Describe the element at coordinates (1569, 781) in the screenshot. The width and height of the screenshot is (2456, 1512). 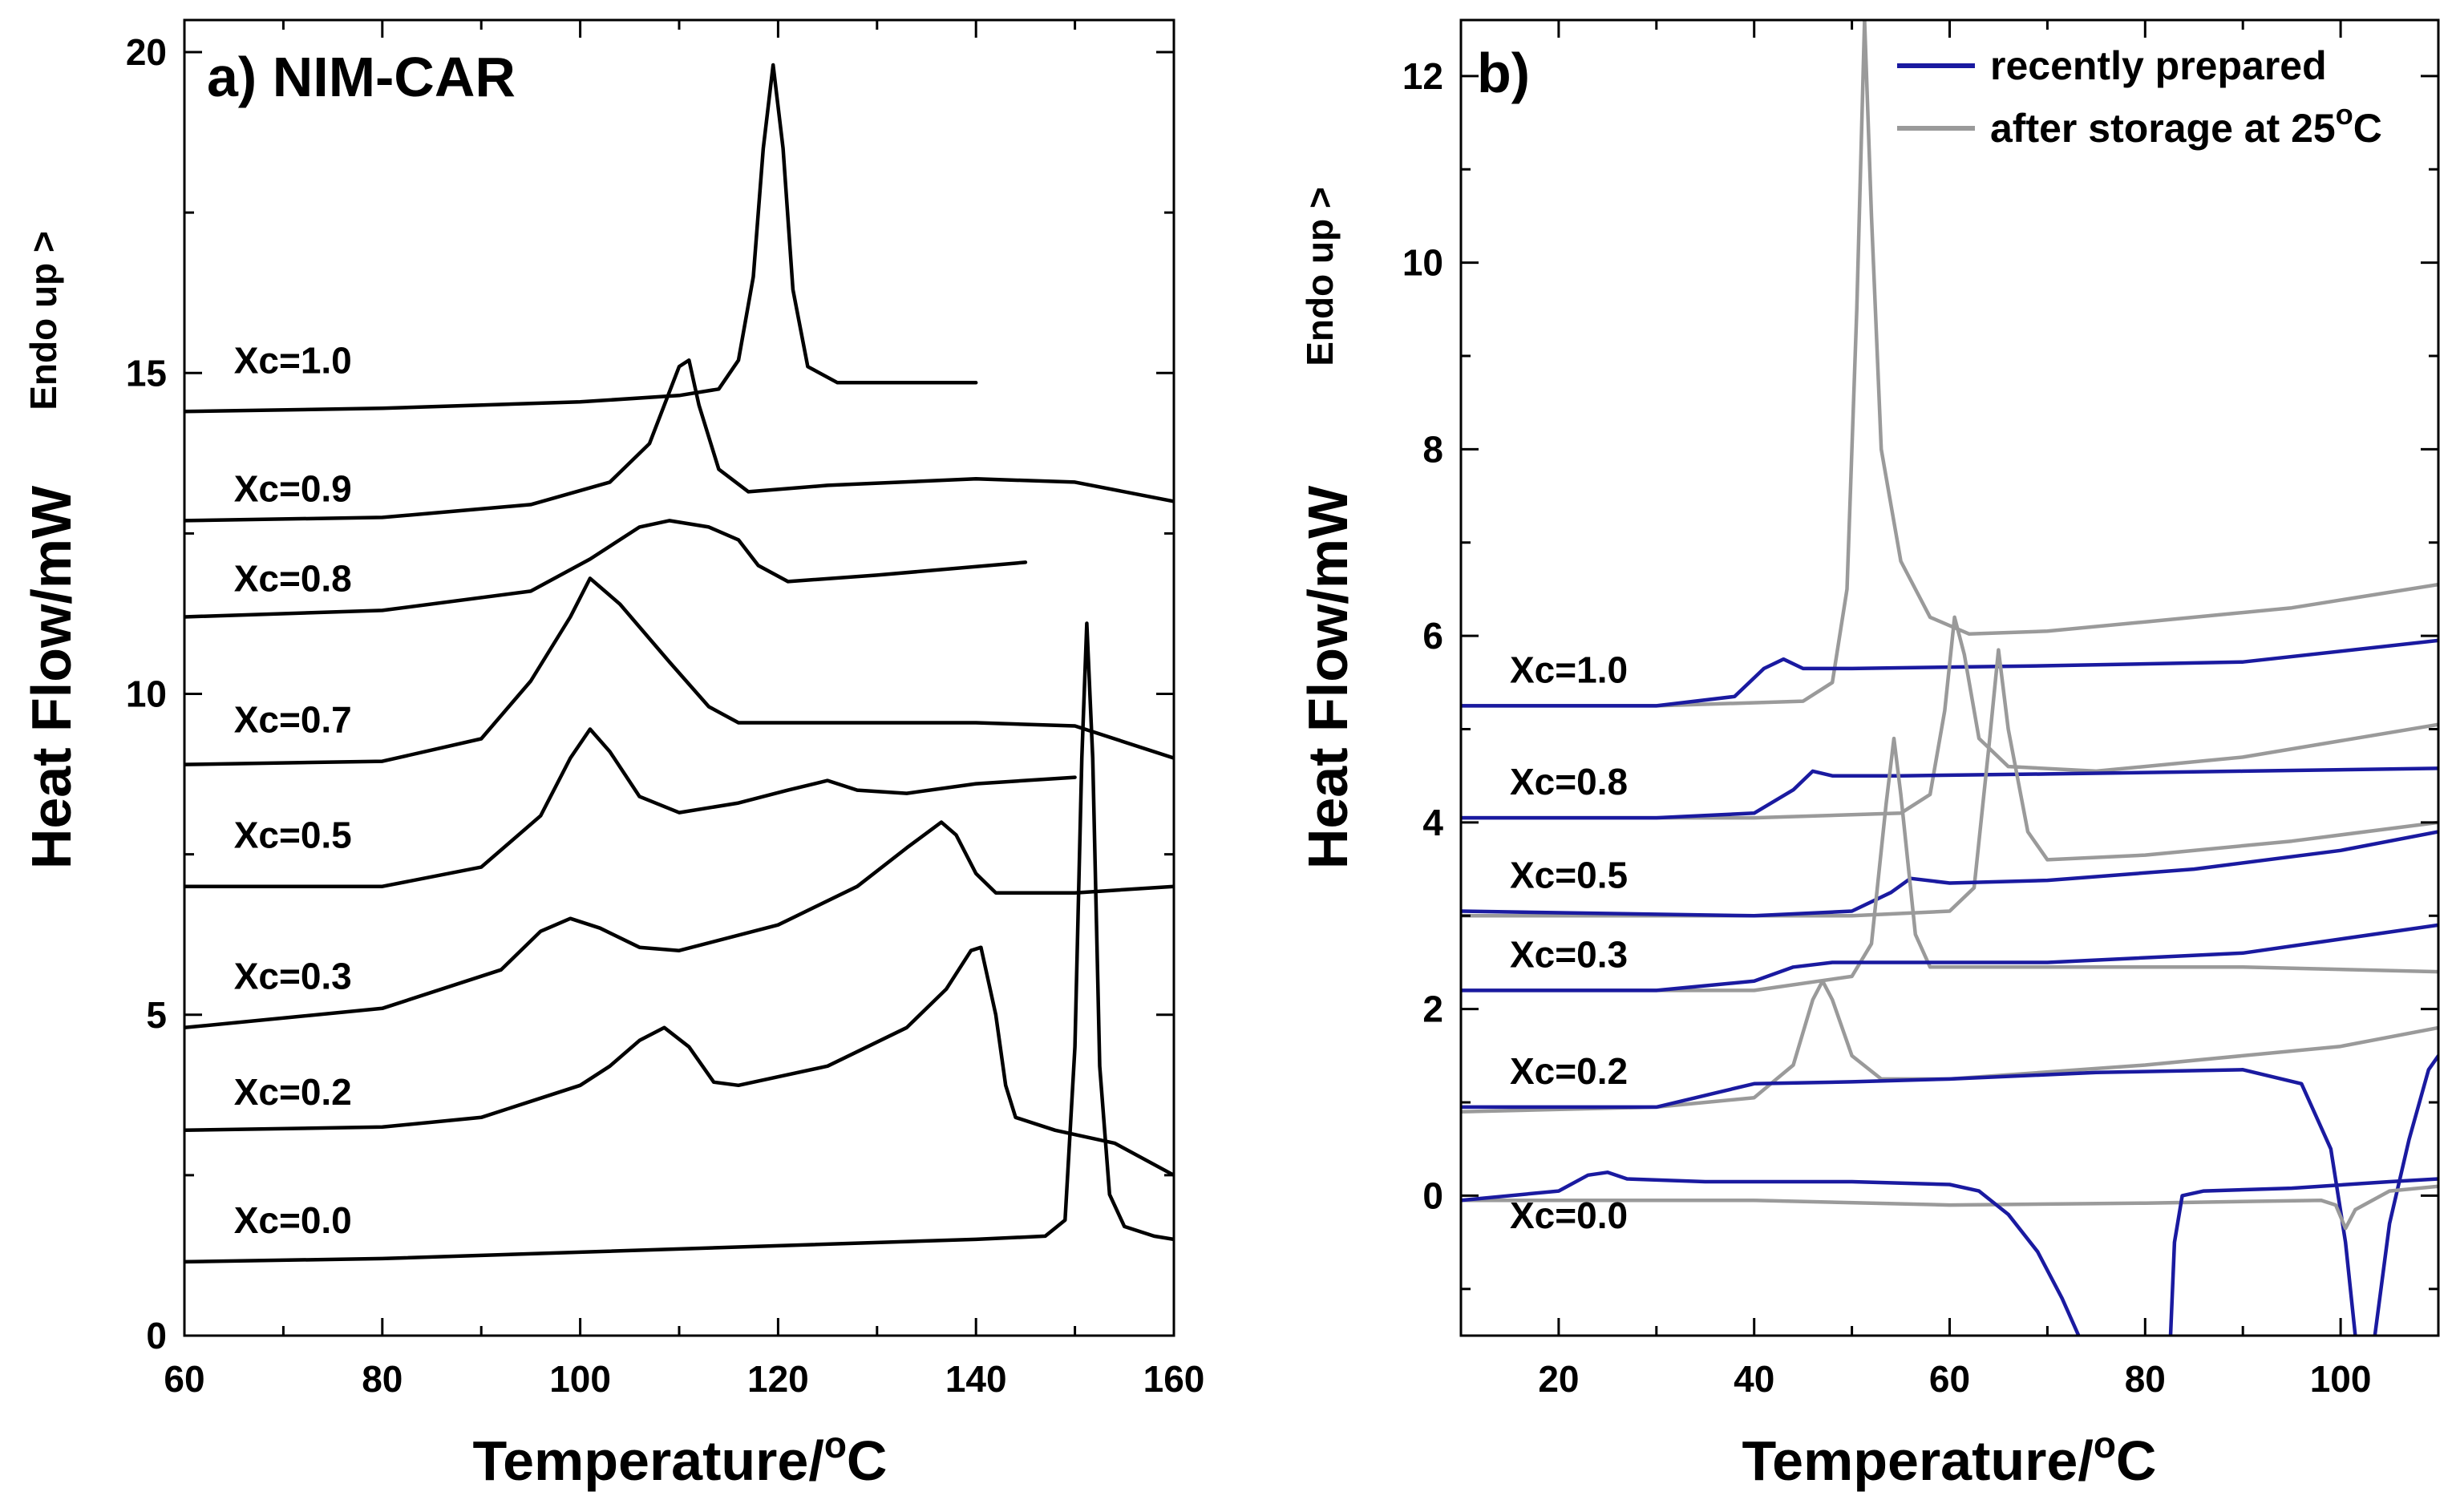
I see `curve-label-b-xc-0-8: Xc=0.8` at that location.